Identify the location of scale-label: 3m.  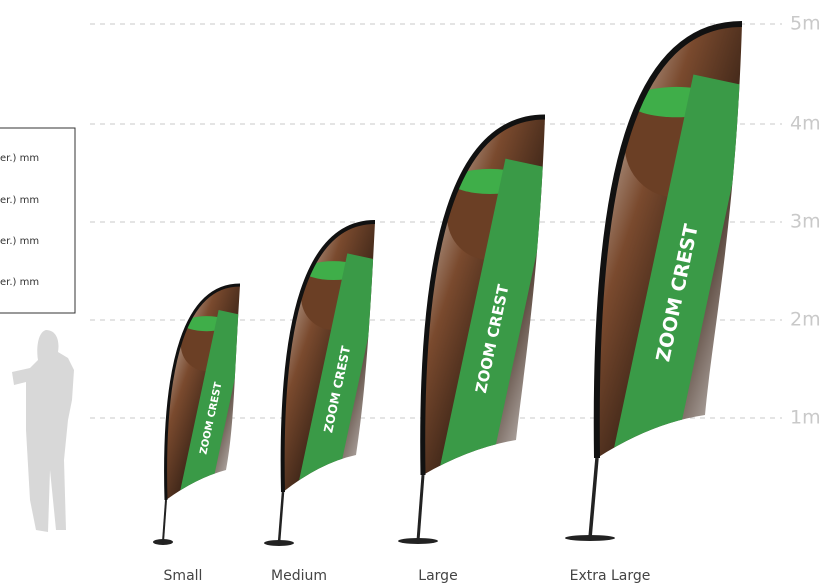
(805, 222).